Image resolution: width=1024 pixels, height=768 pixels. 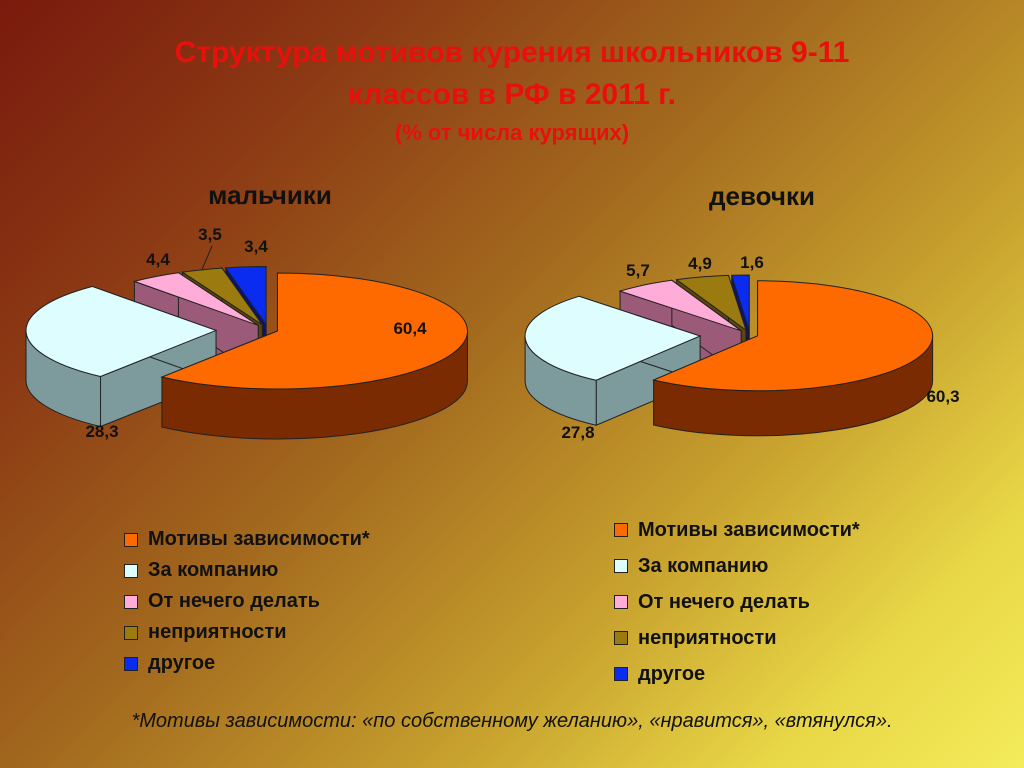 I want to click on data-label: 4,9, so click(x=700, y=263).